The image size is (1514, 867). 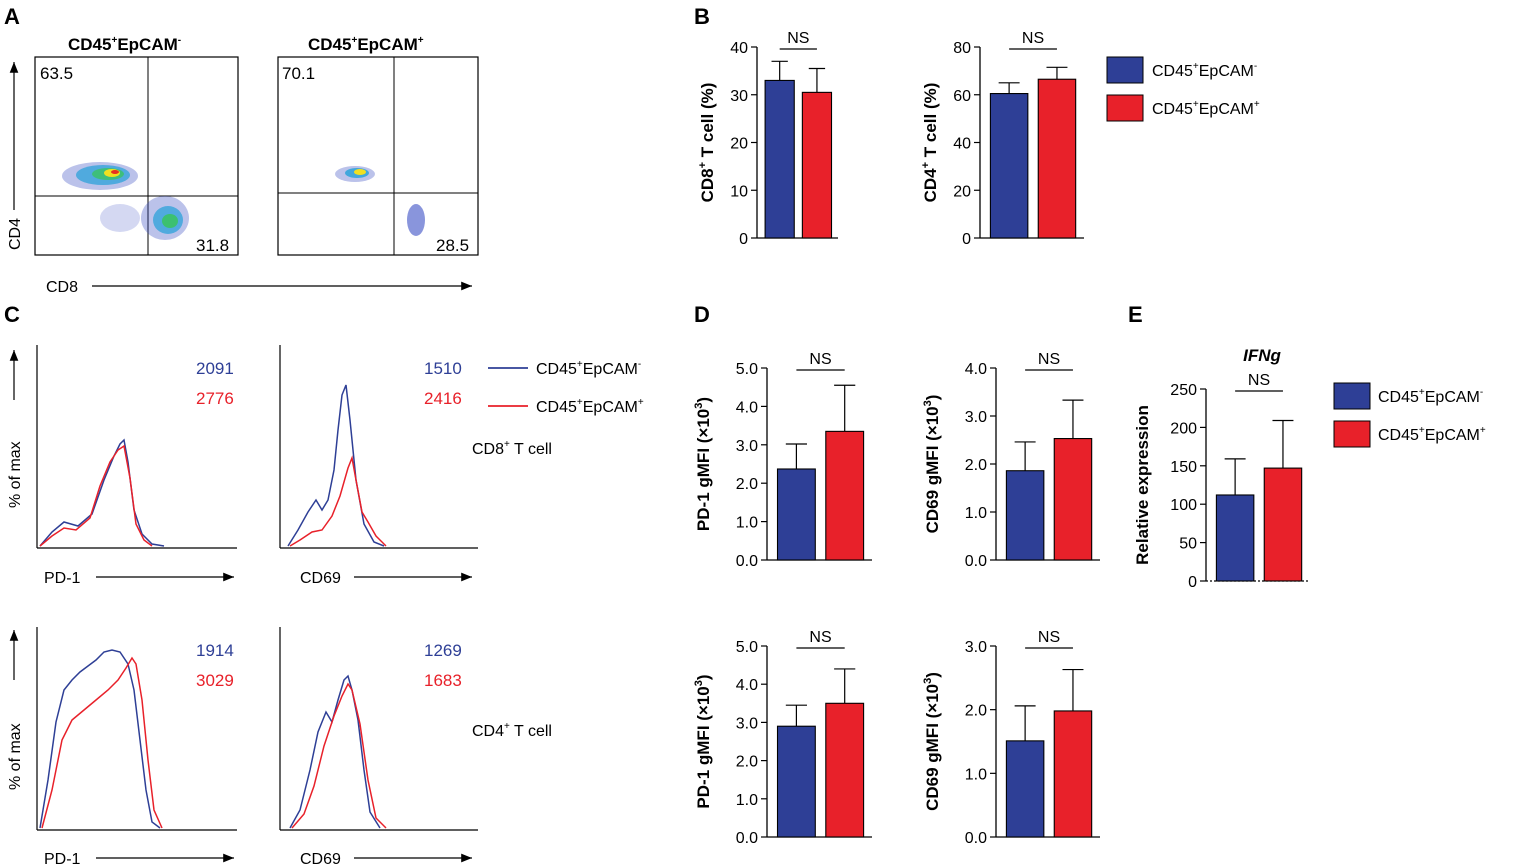 I want to click on hist-4-neg-value: 1269, so click(x=443, y=650).